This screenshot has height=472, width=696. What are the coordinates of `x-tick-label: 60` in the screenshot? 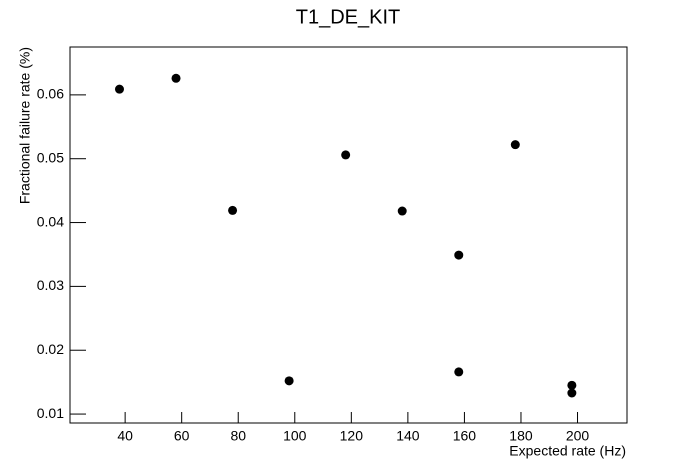 It's located at (182, 436).